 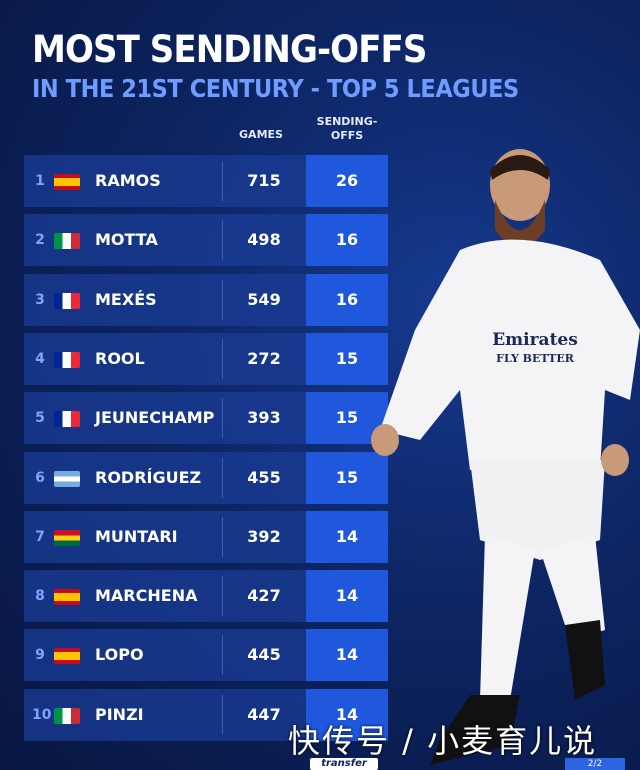 What do you see at coordinates (535, 358) in the screenshot?
I see `shirt-tagline: FLY BETTER` at bounding box center [535, 358].